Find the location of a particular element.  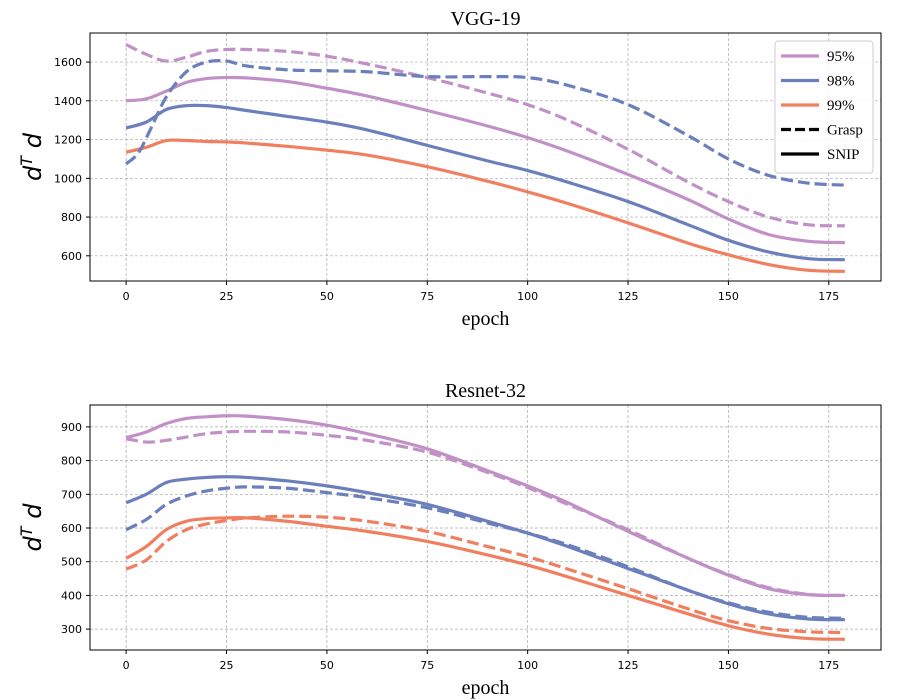

chart-title: VGG-19 is located at coordinates (486, 19).